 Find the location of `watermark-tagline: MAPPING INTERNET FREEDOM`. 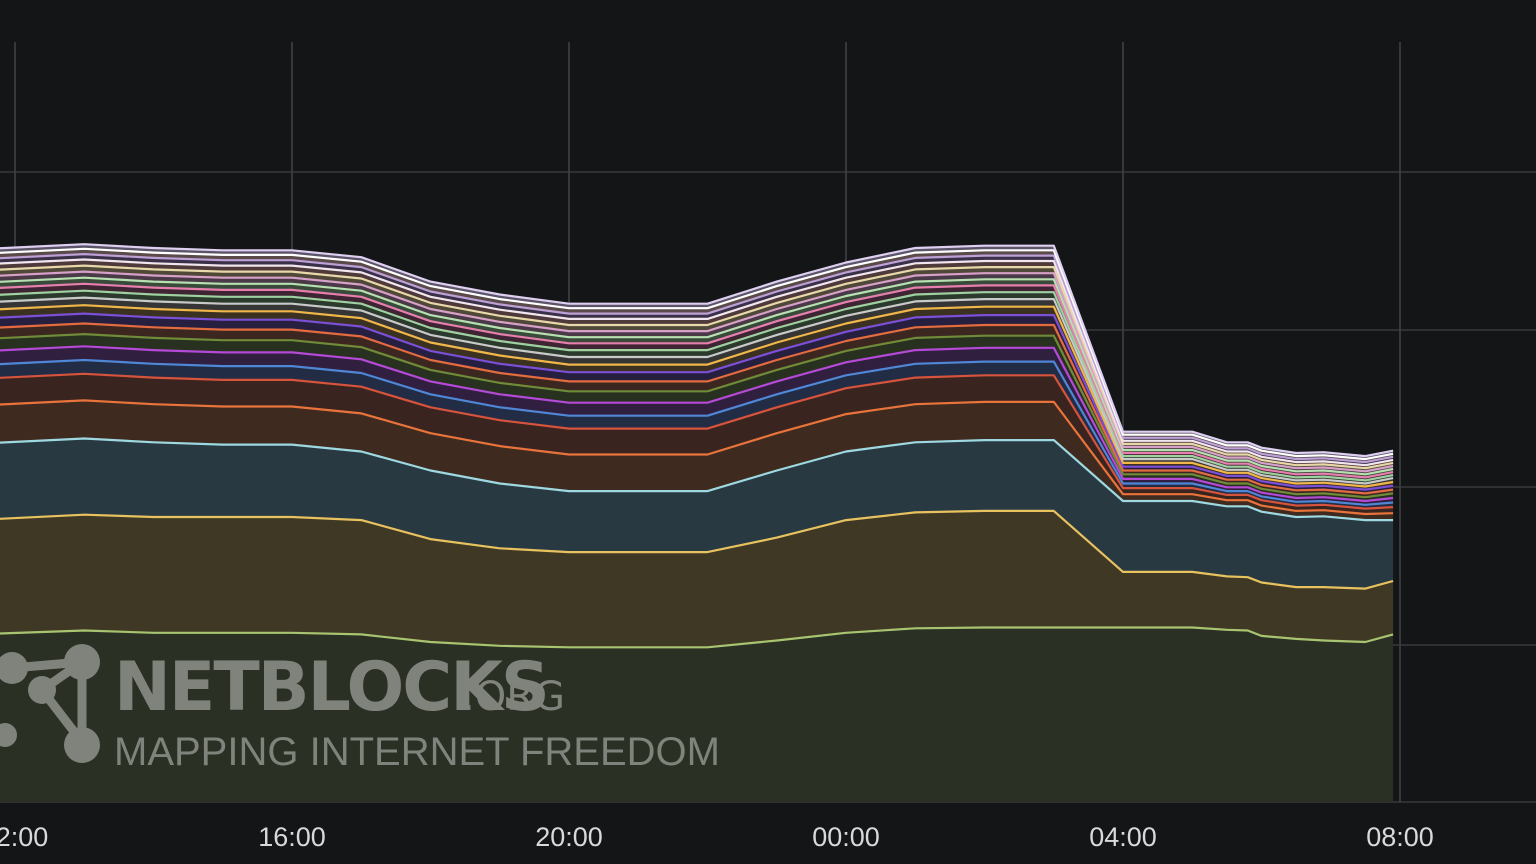

watermark-tagline: MAPPING INTERNET FREEDOM is located at coordinates (417, 752).